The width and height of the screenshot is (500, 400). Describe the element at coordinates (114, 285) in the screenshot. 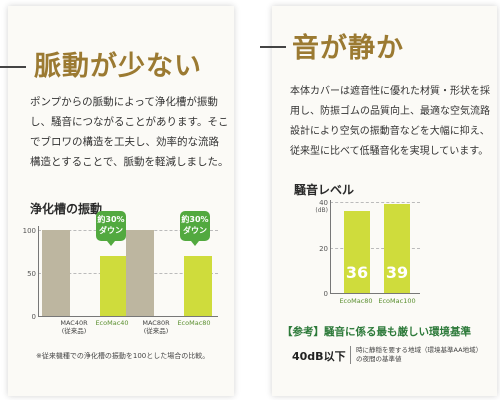

I see `bar-ecomac40` at that location.